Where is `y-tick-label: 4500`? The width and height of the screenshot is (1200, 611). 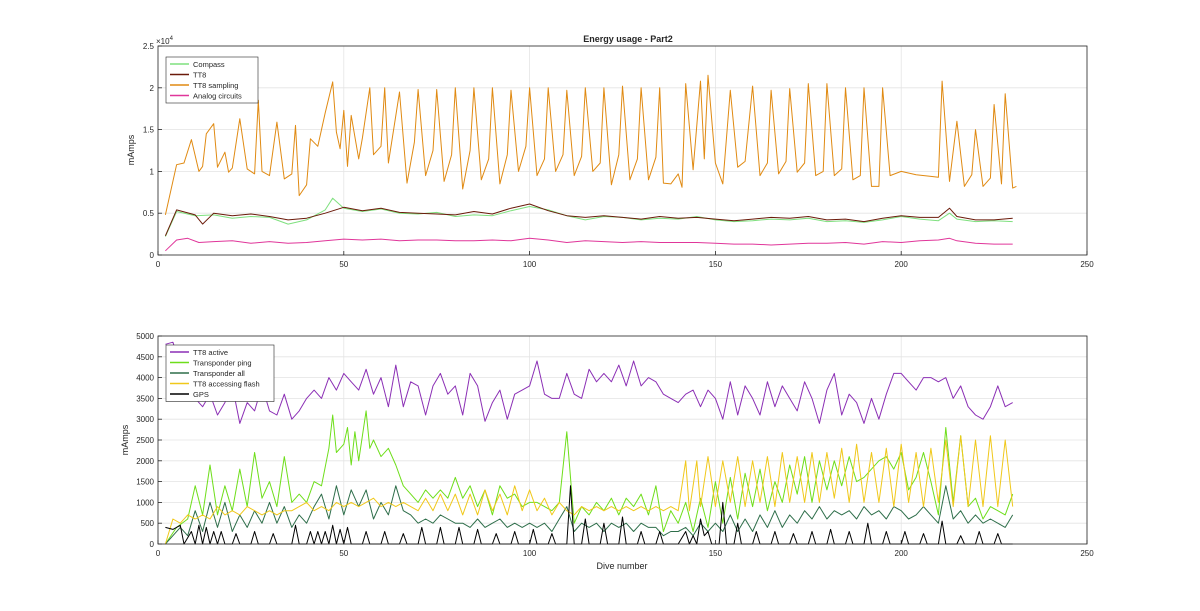
y-tick-label: 4500 is located at coordinates (145, 357).